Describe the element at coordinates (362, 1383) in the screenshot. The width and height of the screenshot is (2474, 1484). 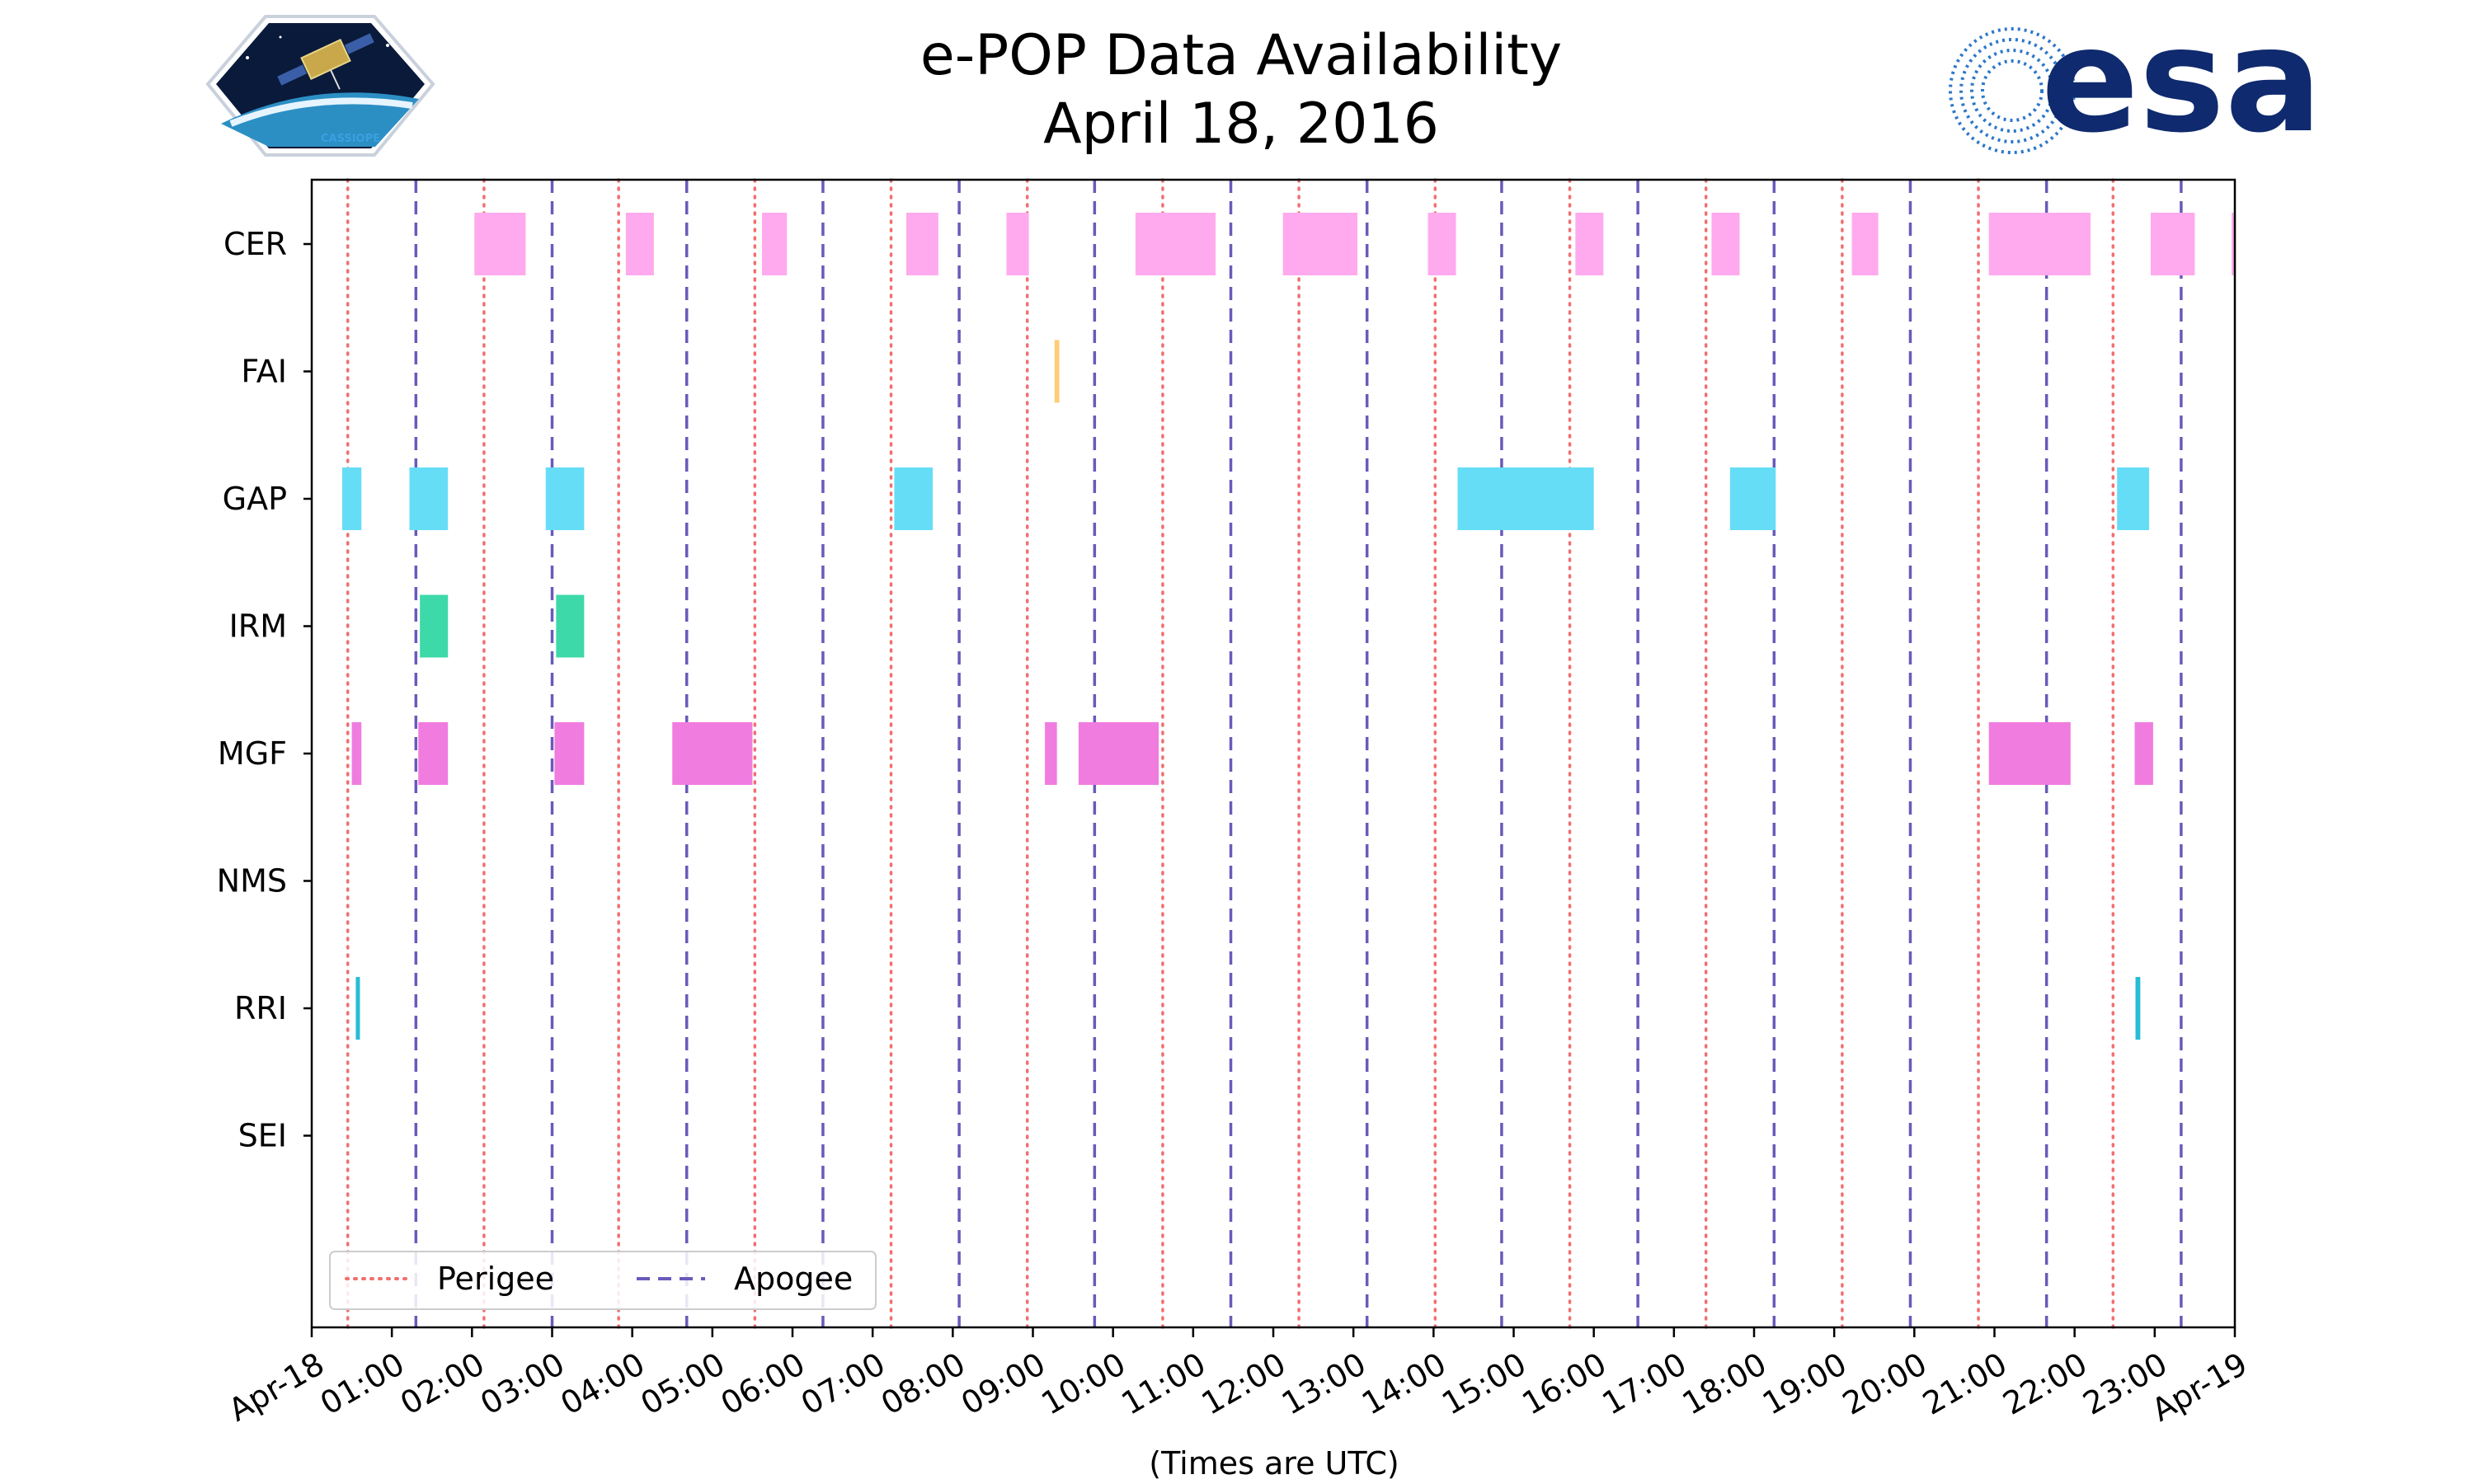
I see `x-tick-label: 01:00` at that location.